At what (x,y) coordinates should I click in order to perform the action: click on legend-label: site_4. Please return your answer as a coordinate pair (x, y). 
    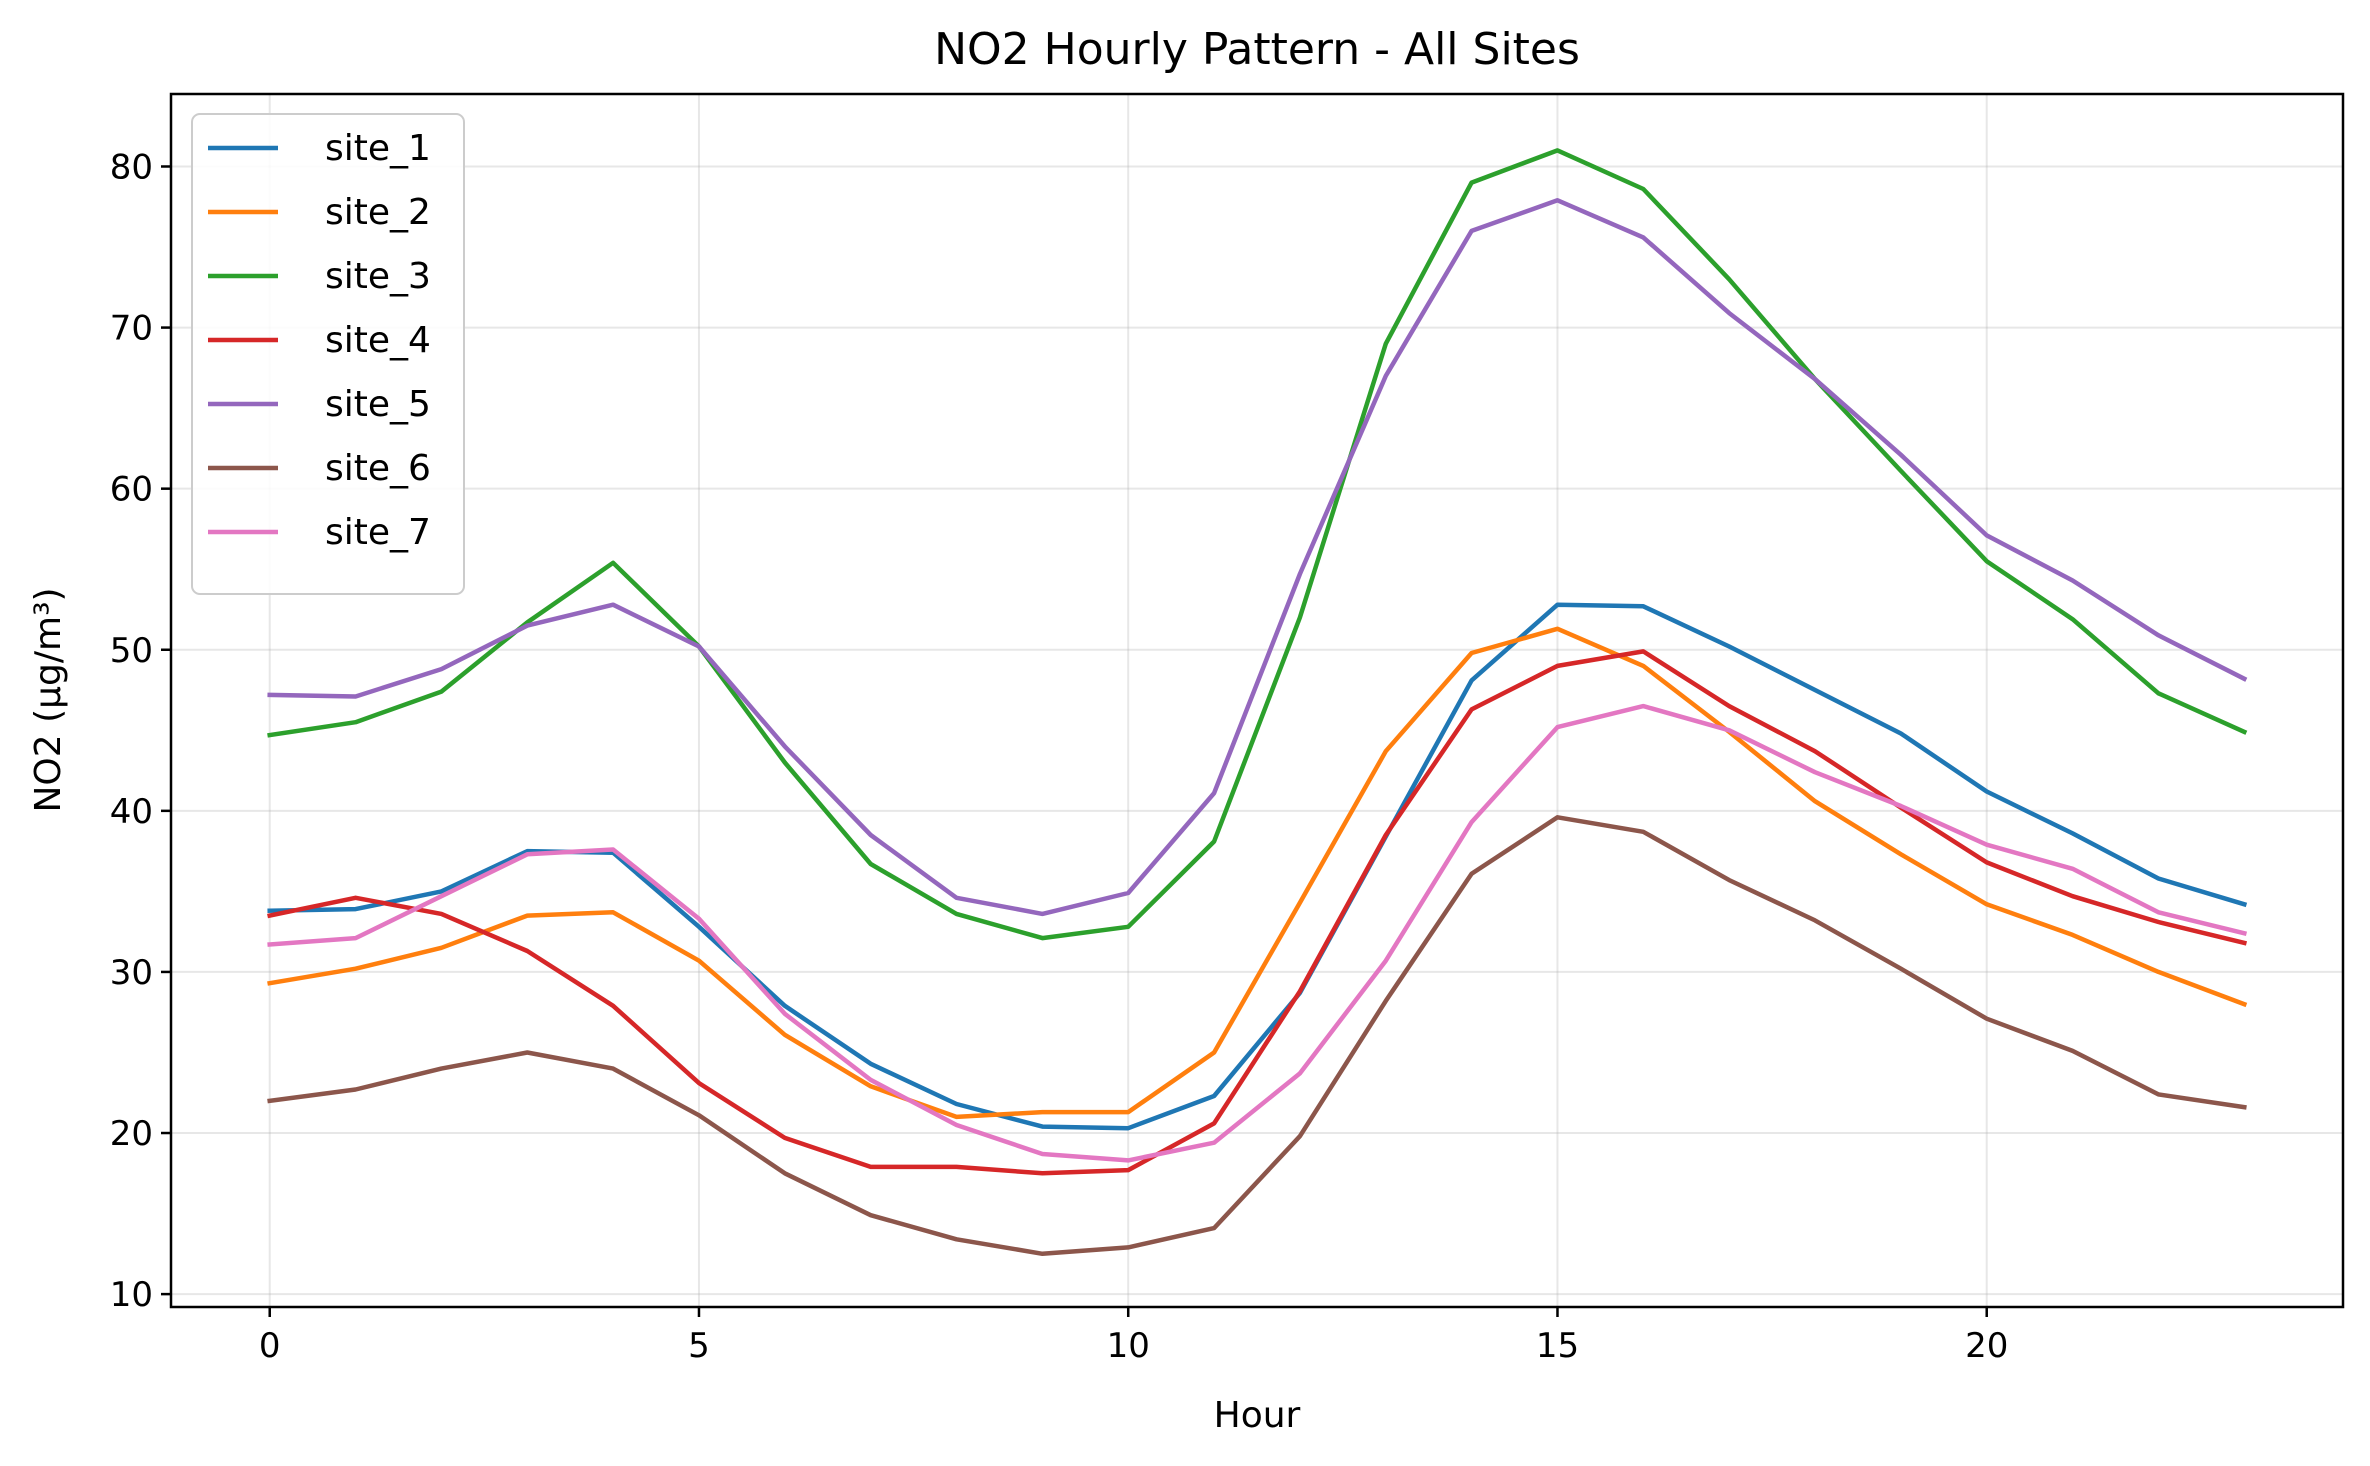
    Looking at the image, I should click on (378, 340).